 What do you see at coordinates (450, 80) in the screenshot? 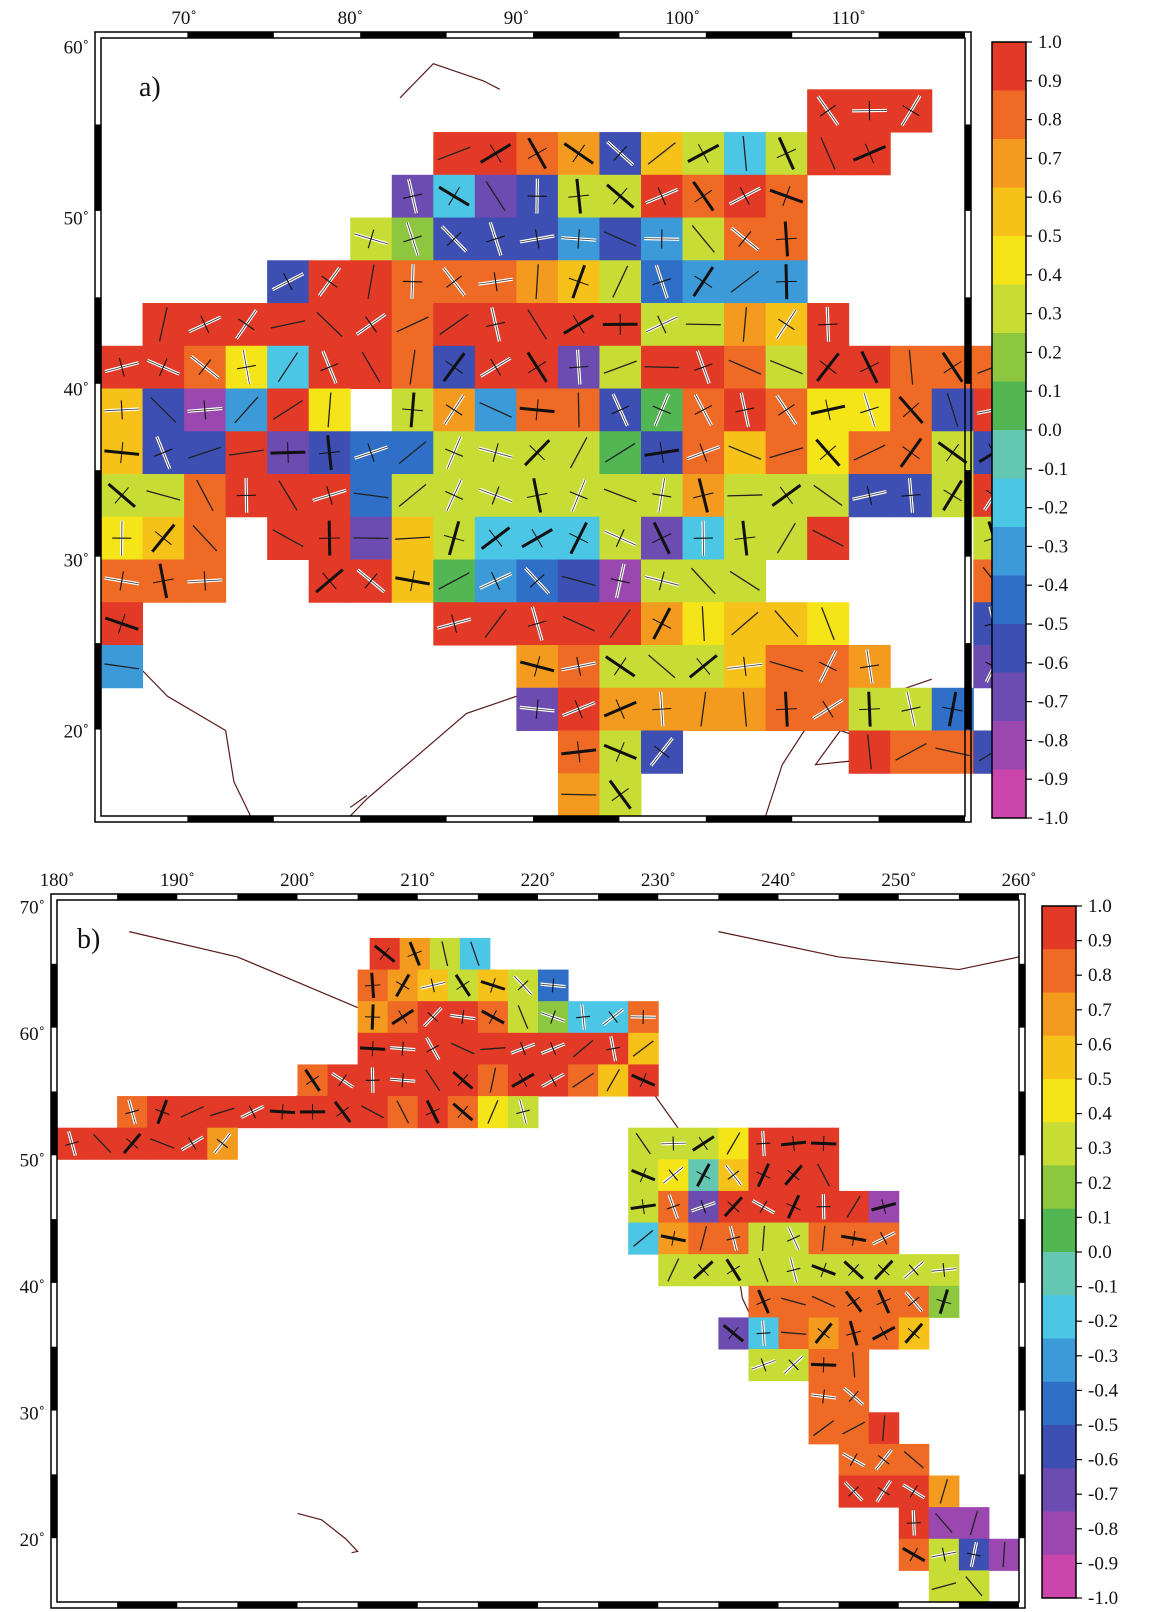
I see `coastline-north` at bounding box center [450, 80].